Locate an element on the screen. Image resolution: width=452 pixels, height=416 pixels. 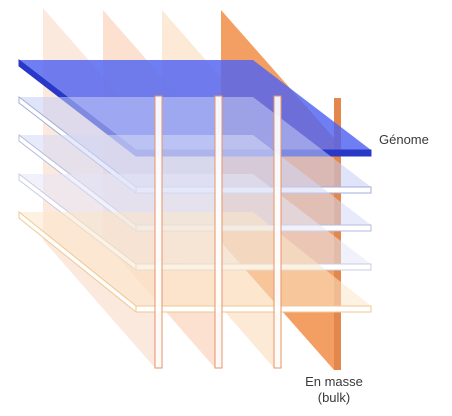
bulk-label: En masse (bulk) is located at coordinates (334, 390).